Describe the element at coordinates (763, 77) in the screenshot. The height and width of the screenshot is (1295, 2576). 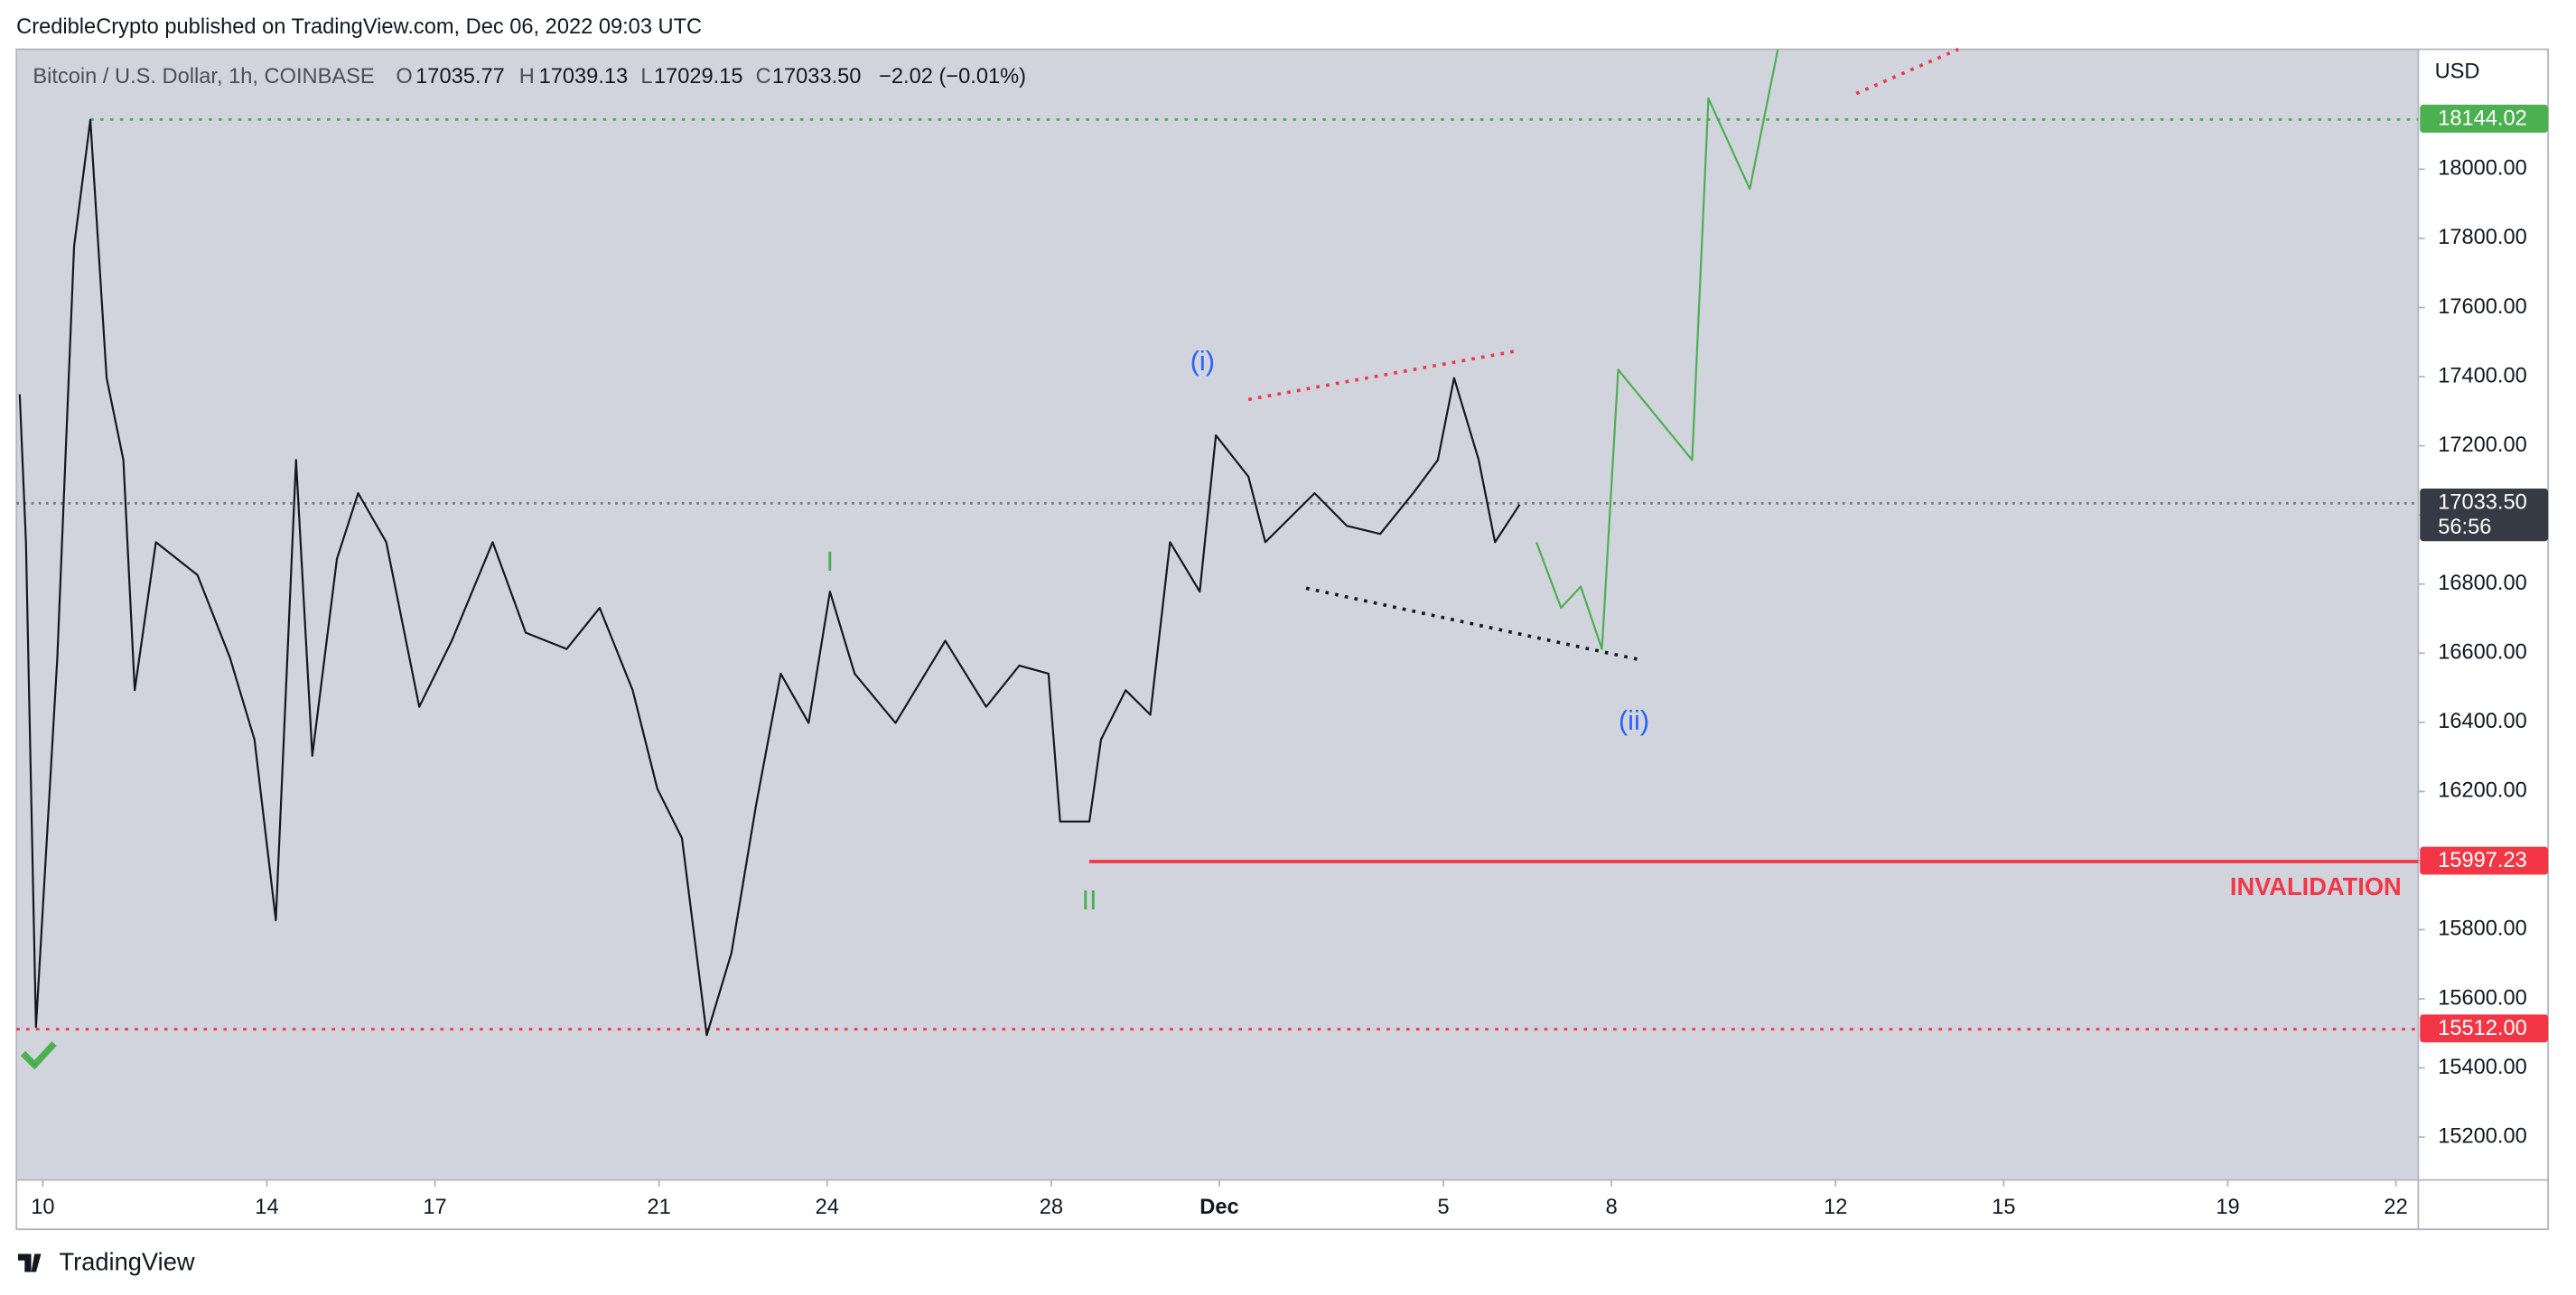
I see `ohlc-key: C` at that location.